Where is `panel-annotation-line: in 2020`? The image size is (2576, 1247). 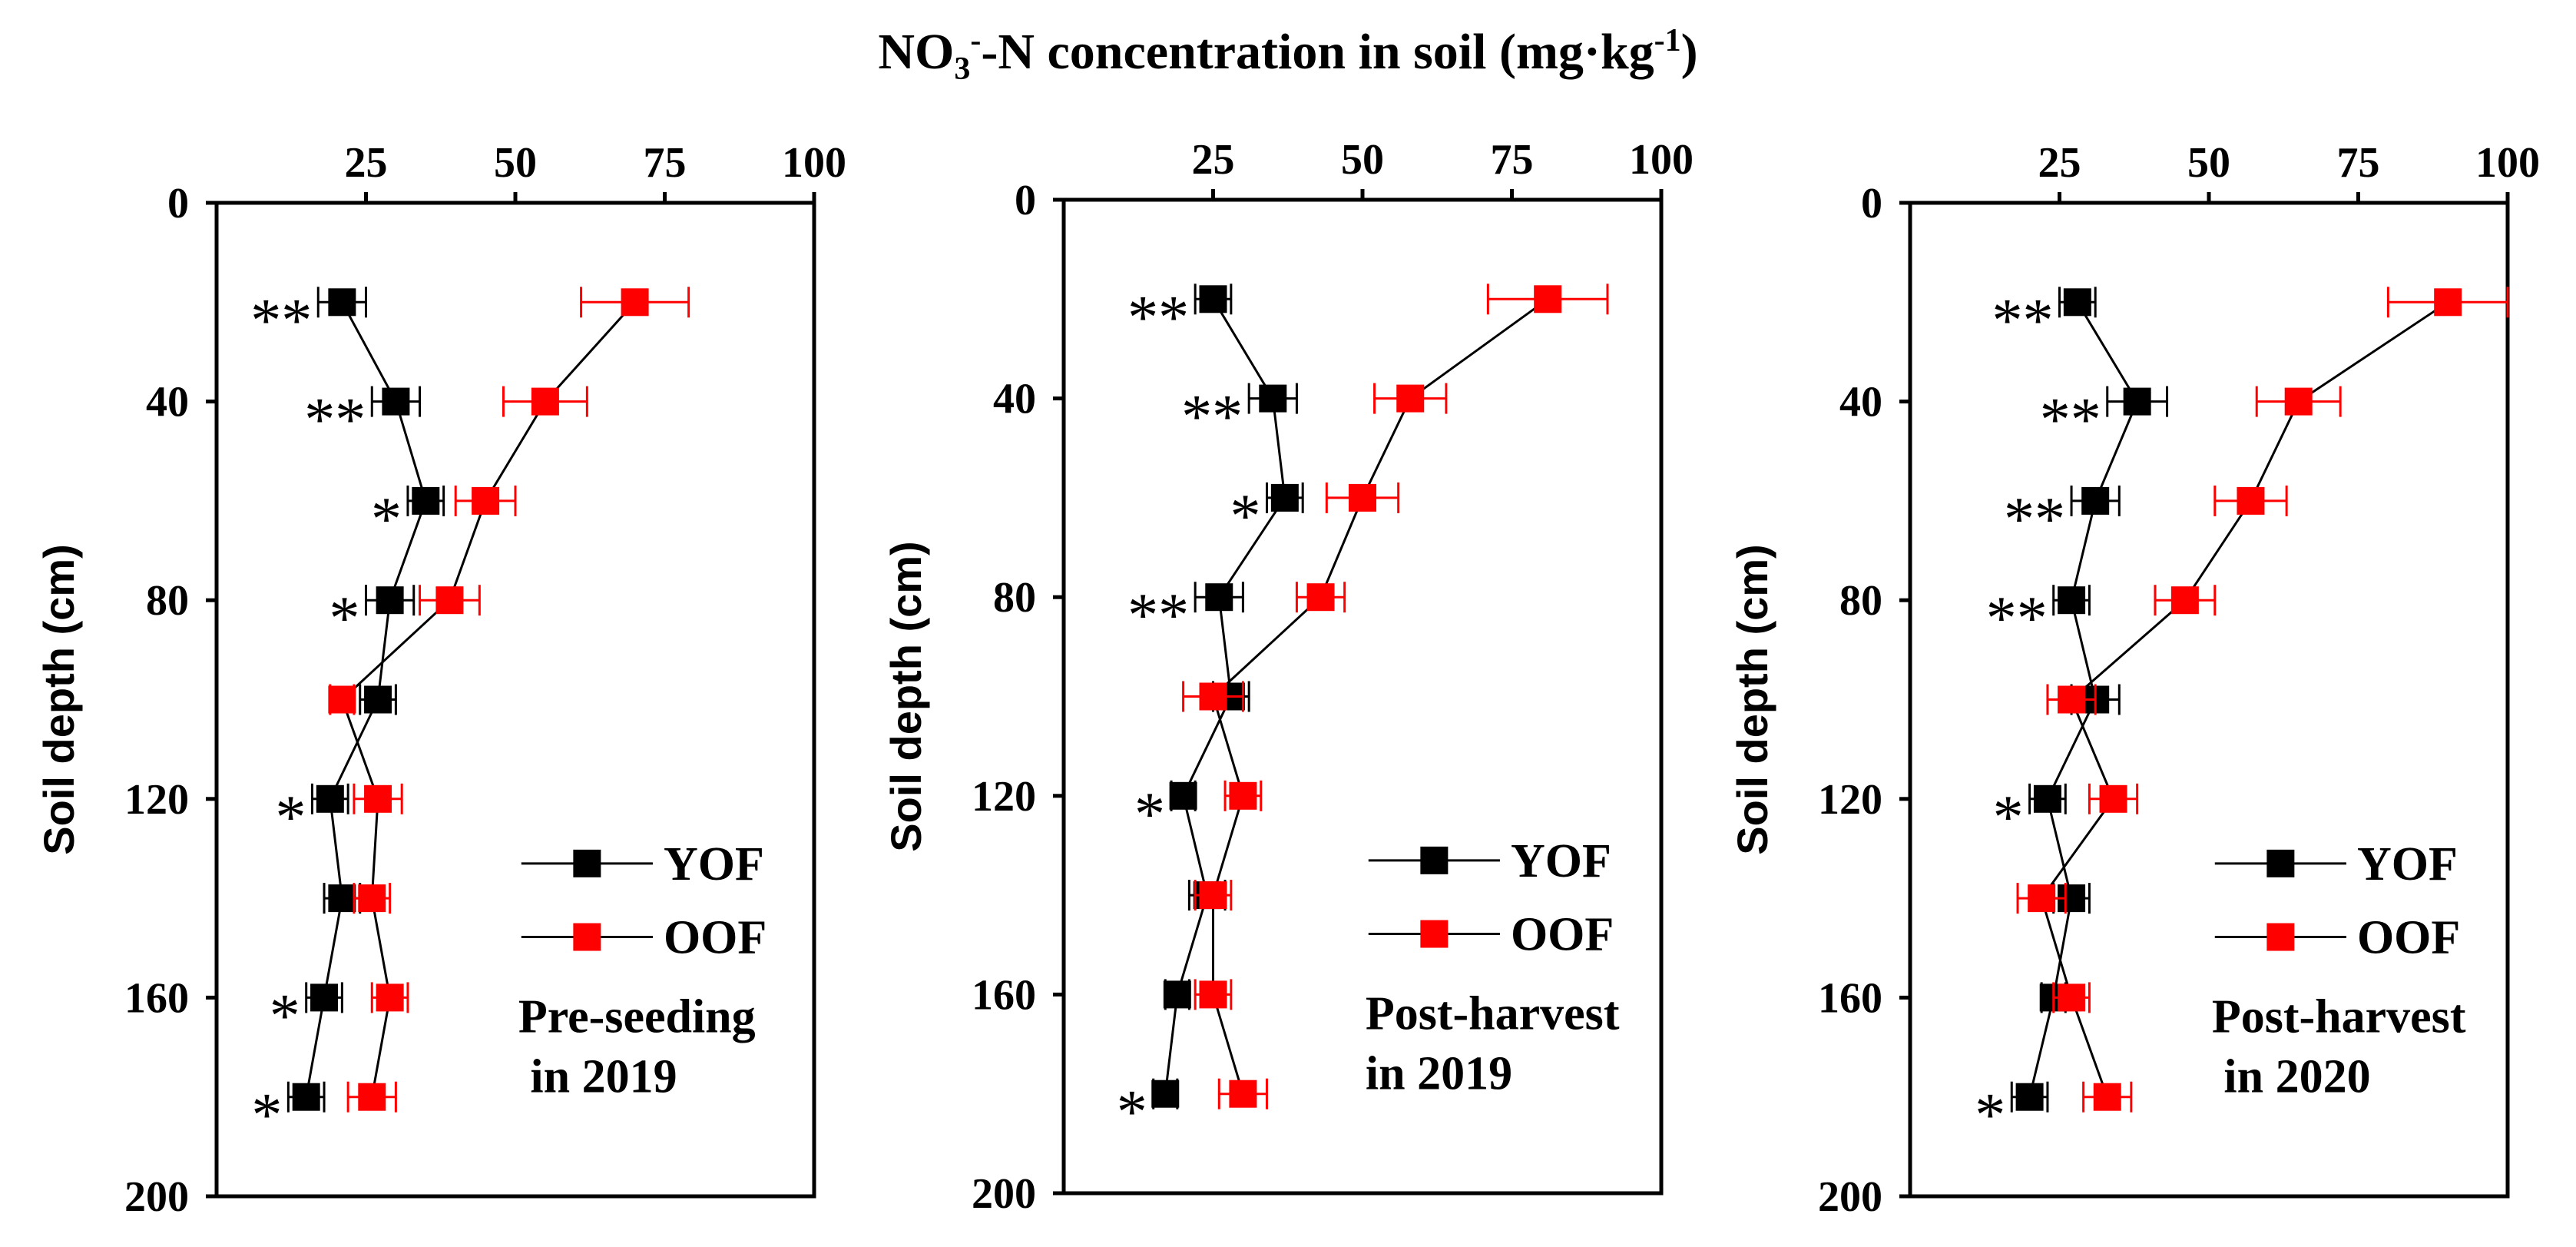
panel-annotation-line: in 2020 is located at coordinates (2291, 1077).